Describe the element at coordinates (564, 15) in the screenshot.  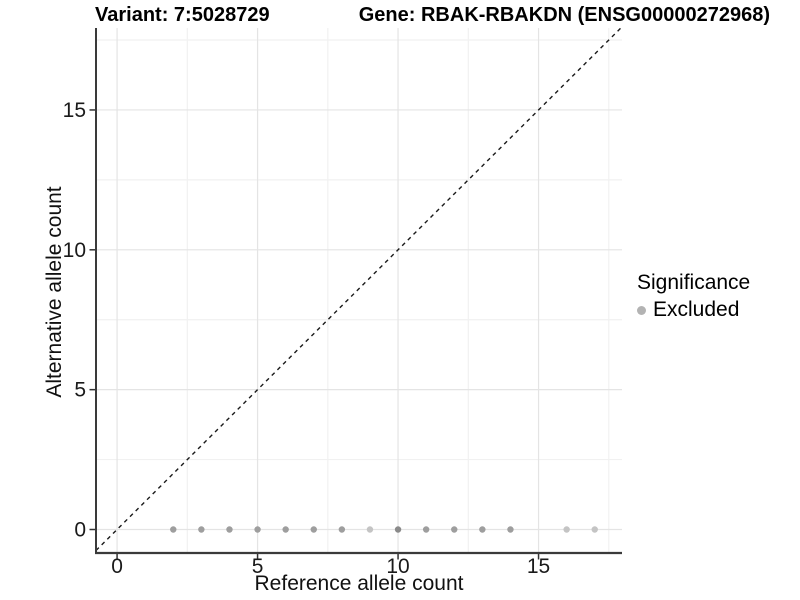
I see `plot-title-gene: Gene: RBAK-RBAKDN (ENSG00000272968)` at that location.